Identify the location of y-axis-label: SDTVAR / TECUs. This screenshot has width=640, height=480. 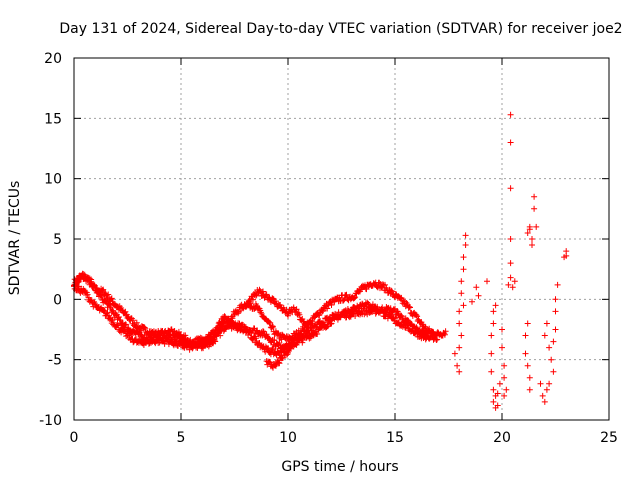
(15, 238).